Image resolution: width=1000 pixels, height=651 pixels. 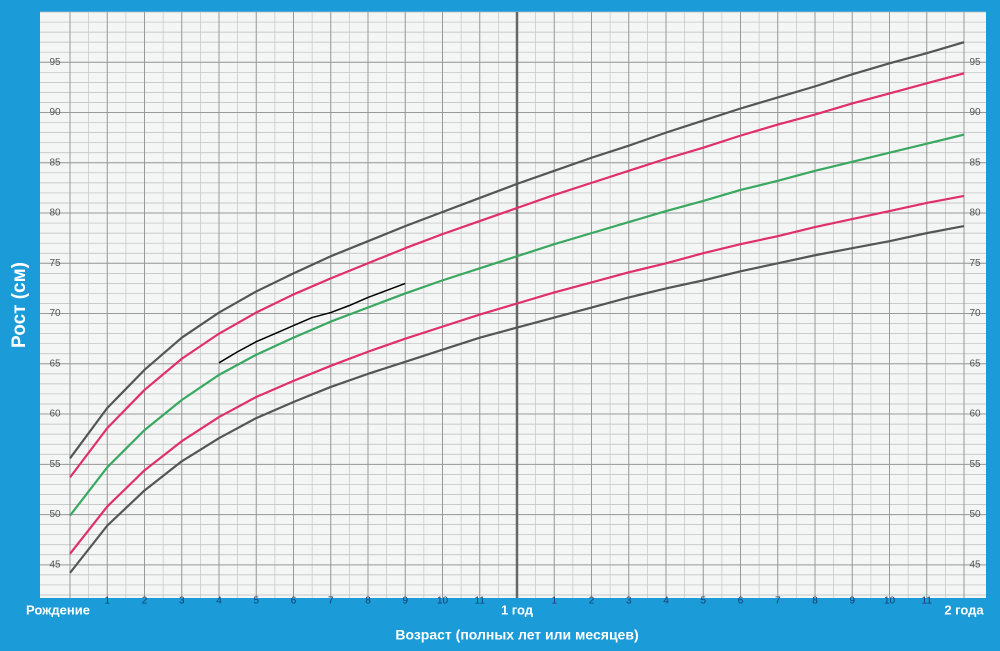 What do you see at coordinates (55, 414) in the screenshot?
I see `y-tick-label: 60` at bounding box center [55, 414].